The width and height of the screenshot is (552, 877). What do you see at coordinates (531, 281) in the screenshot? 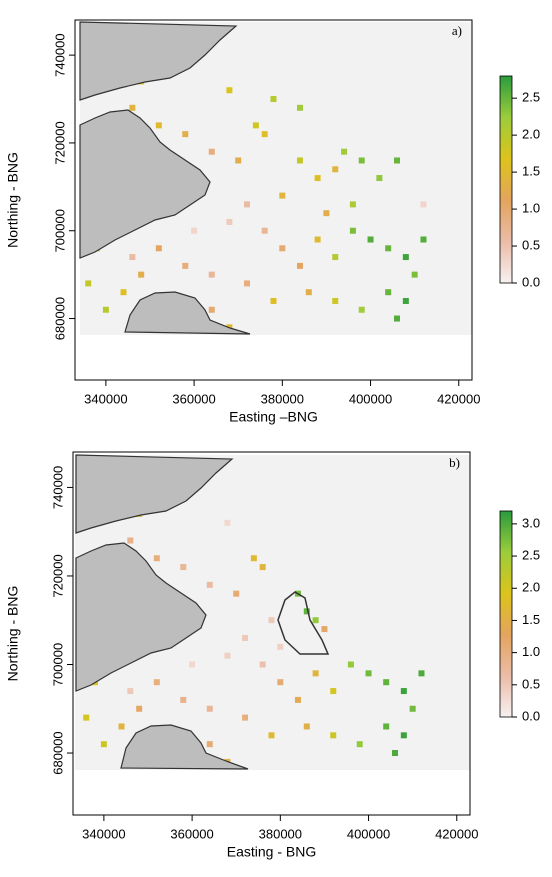
I see `colorbar-tick-label: 0.0` at bounding box center [531, 281].